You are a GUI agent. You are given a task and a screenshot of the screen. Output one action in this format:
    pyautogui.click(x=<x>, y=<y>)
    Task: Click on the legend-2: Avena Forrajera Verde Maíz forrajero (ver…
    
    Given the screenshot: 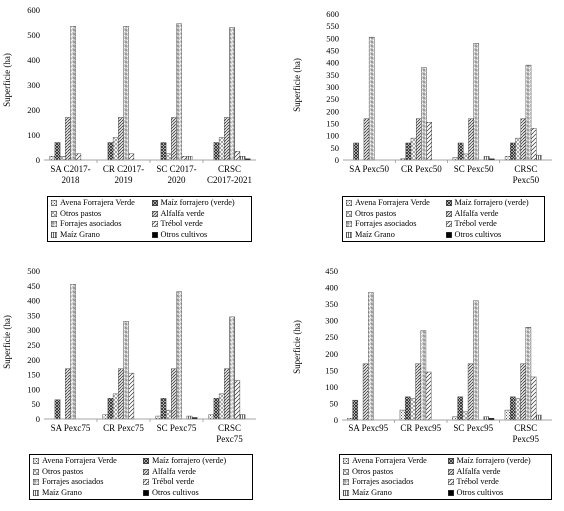 What is the action you would take?
    pyautogui.click(x=443, y=219)
    